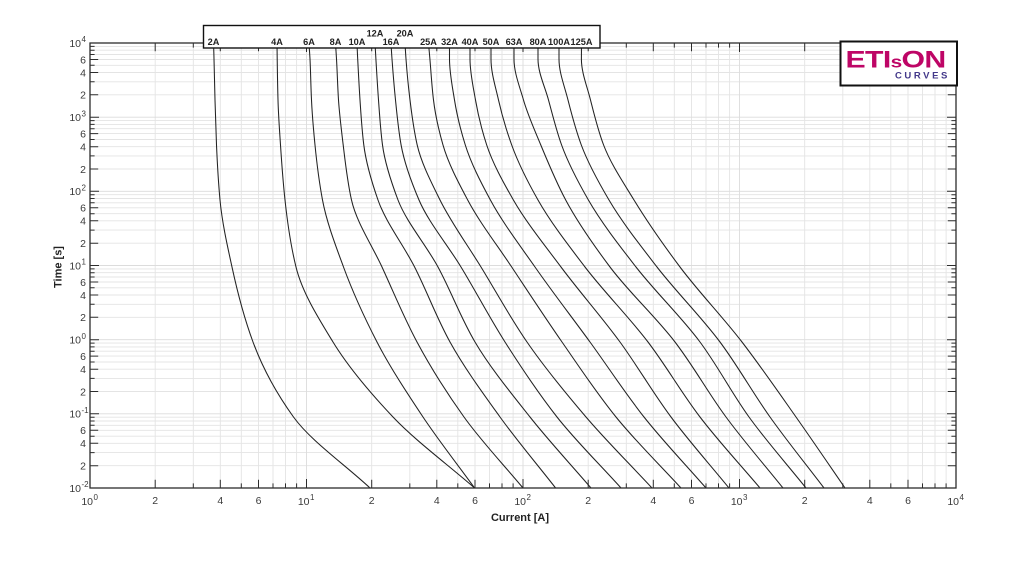 Image resolution: width=1010 pixels, height=579 pixels. I want to click on svg-text: 25A, so click(428, 42).